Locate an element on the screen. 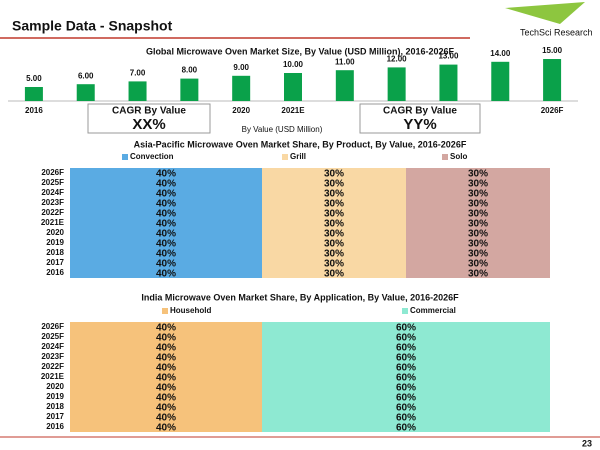  legend-label: Convection is located at coordinates (152, 156).